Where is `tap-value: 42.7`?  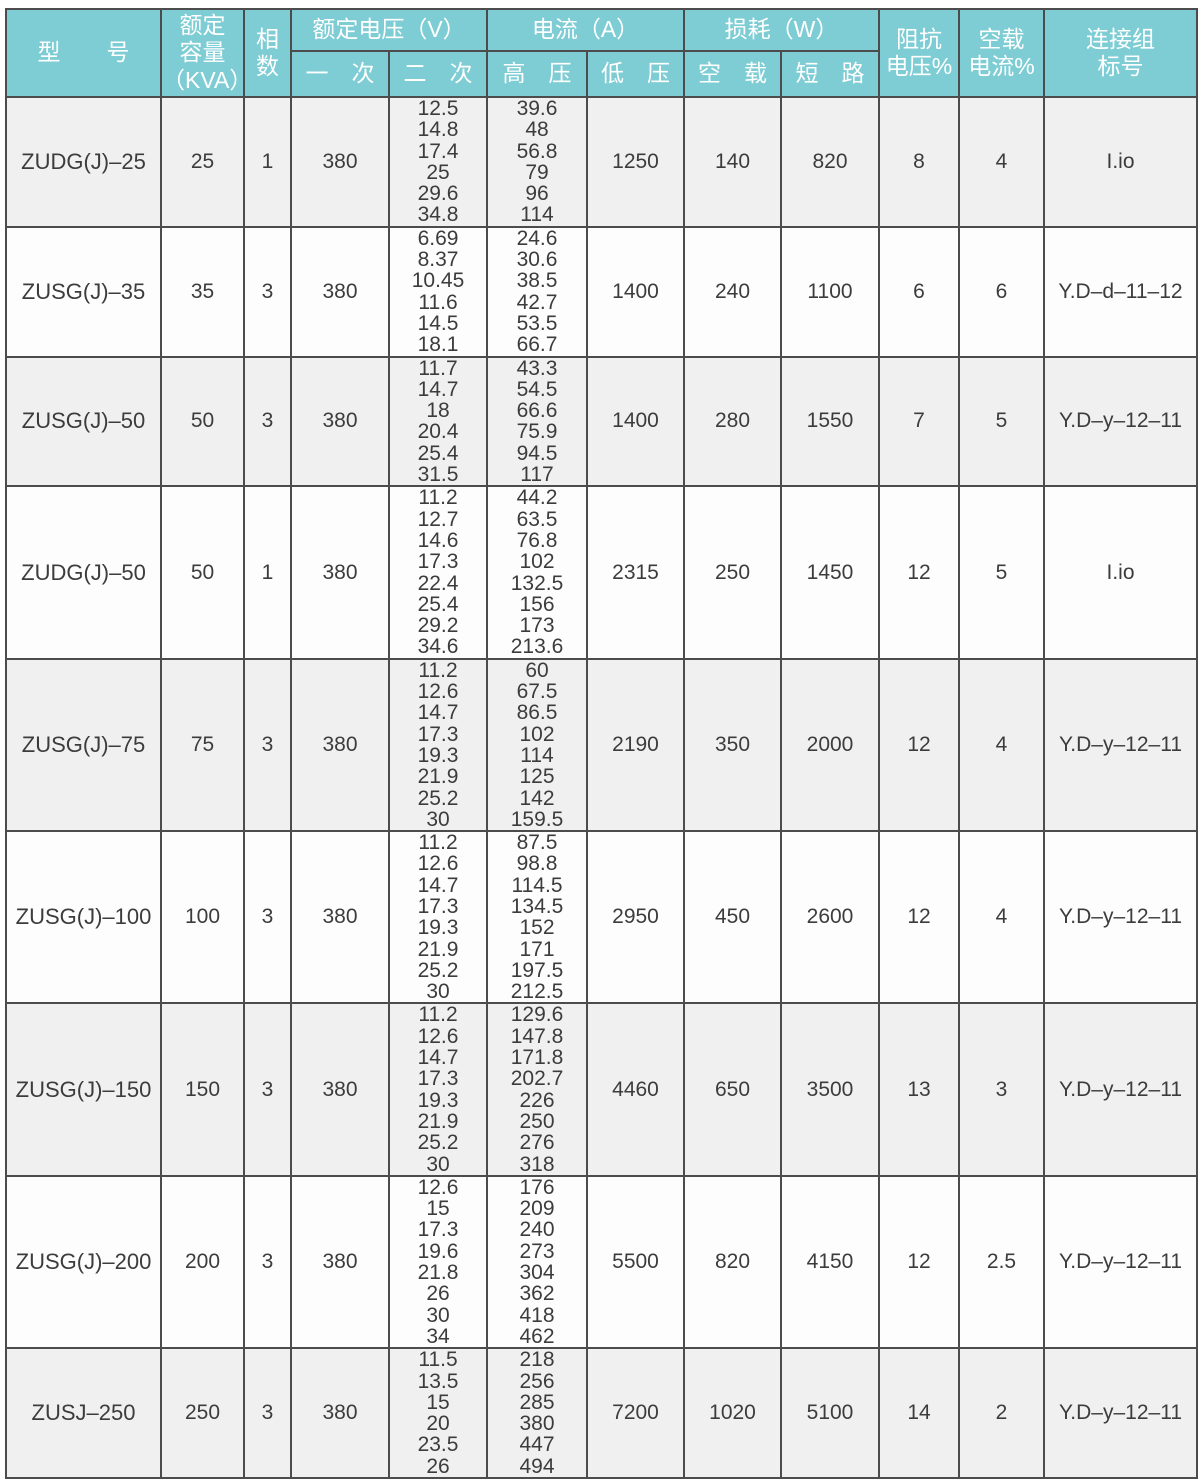 tap-value: 42.7 is located at coordinates (537, 302).